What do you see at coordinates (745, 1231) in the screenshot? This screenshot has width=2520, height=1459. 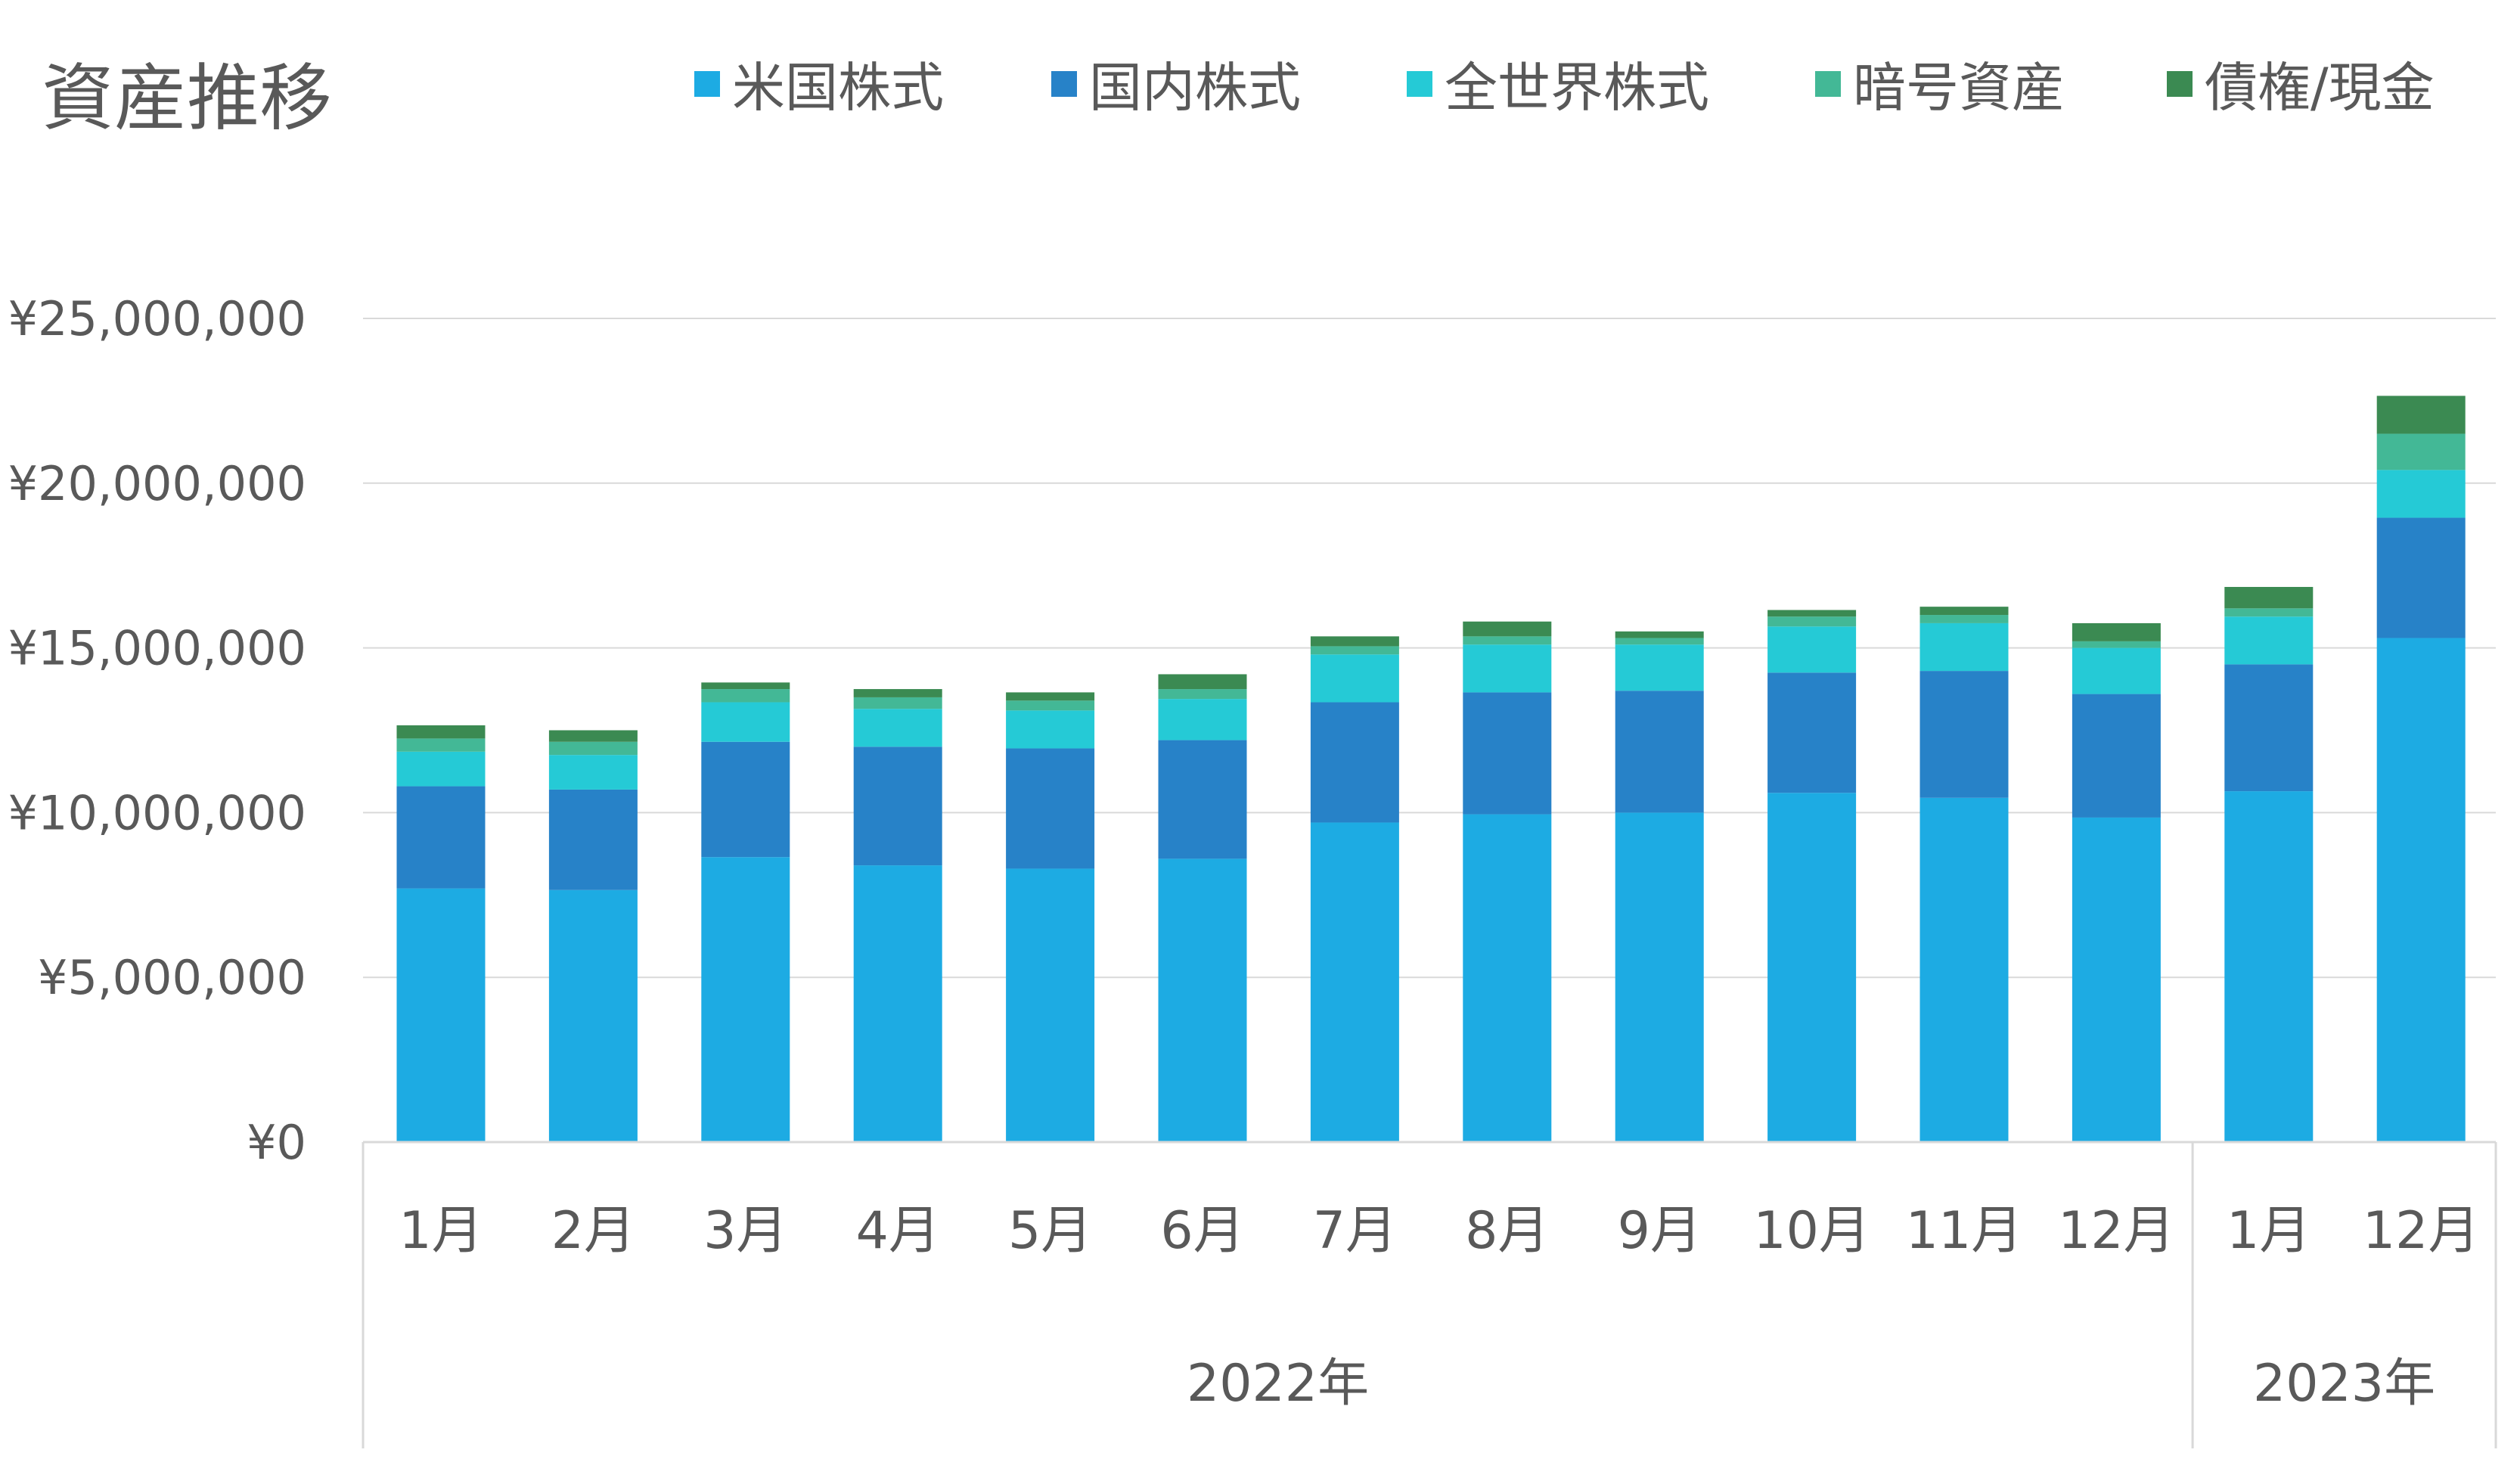 I see `x-tick-label: 3月` at bounding box center [745, 1231].